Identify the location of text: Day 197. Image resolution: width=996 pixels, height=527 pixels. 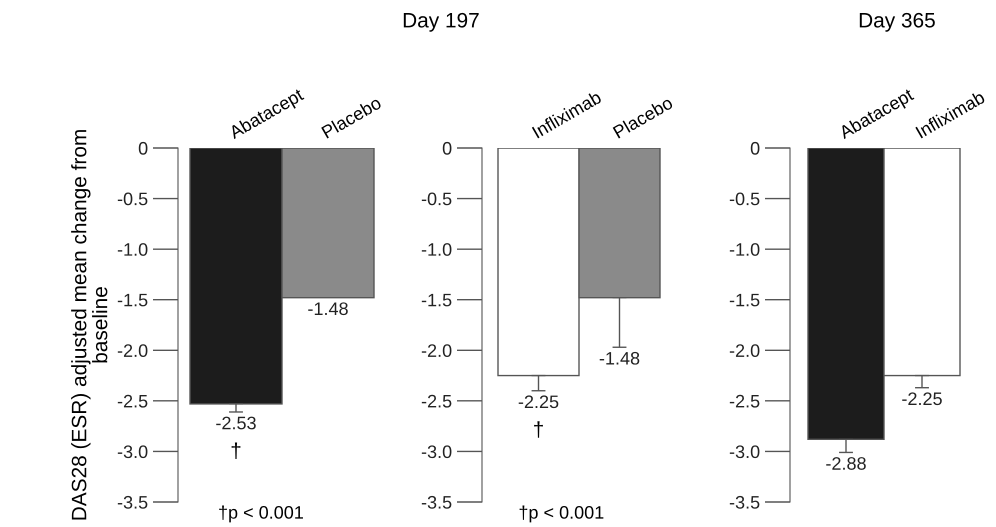
(441, 22).